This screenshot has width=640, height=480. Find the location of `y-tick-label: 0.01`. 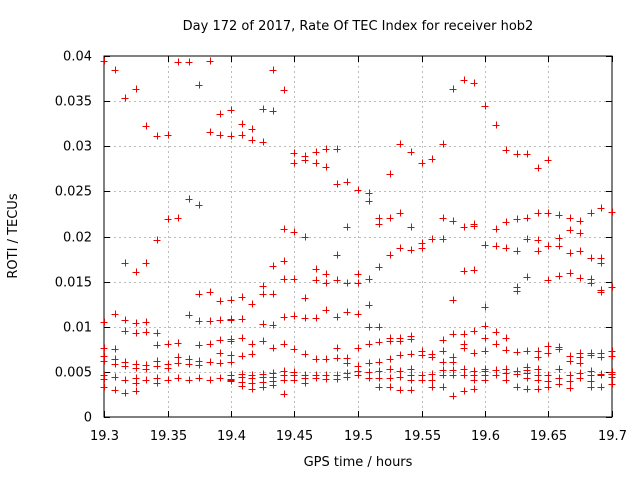

y-tick-label: 0.01 is located at coordinates (77, 328).